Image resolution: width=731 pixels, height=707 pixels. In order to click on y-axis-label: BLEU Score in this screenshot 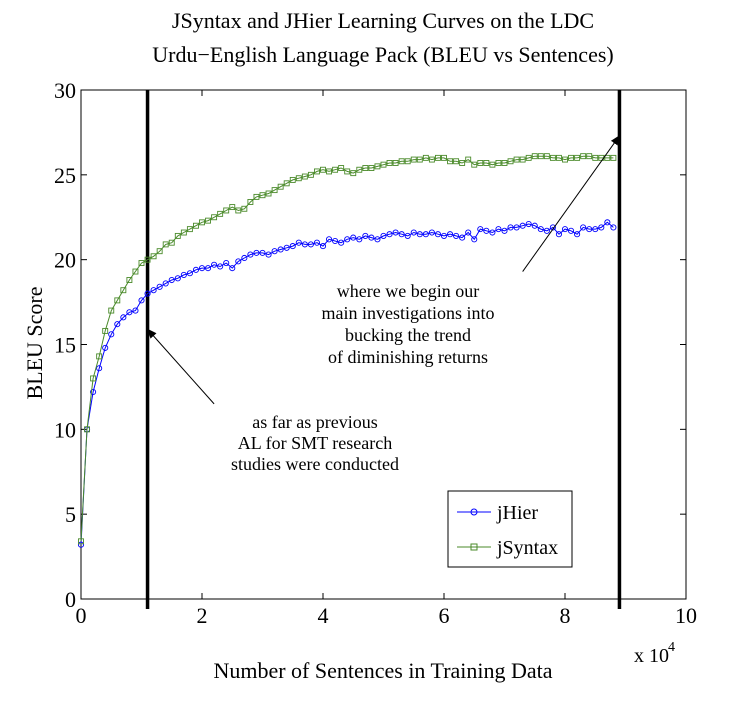, I will do `click(34, 342)`.